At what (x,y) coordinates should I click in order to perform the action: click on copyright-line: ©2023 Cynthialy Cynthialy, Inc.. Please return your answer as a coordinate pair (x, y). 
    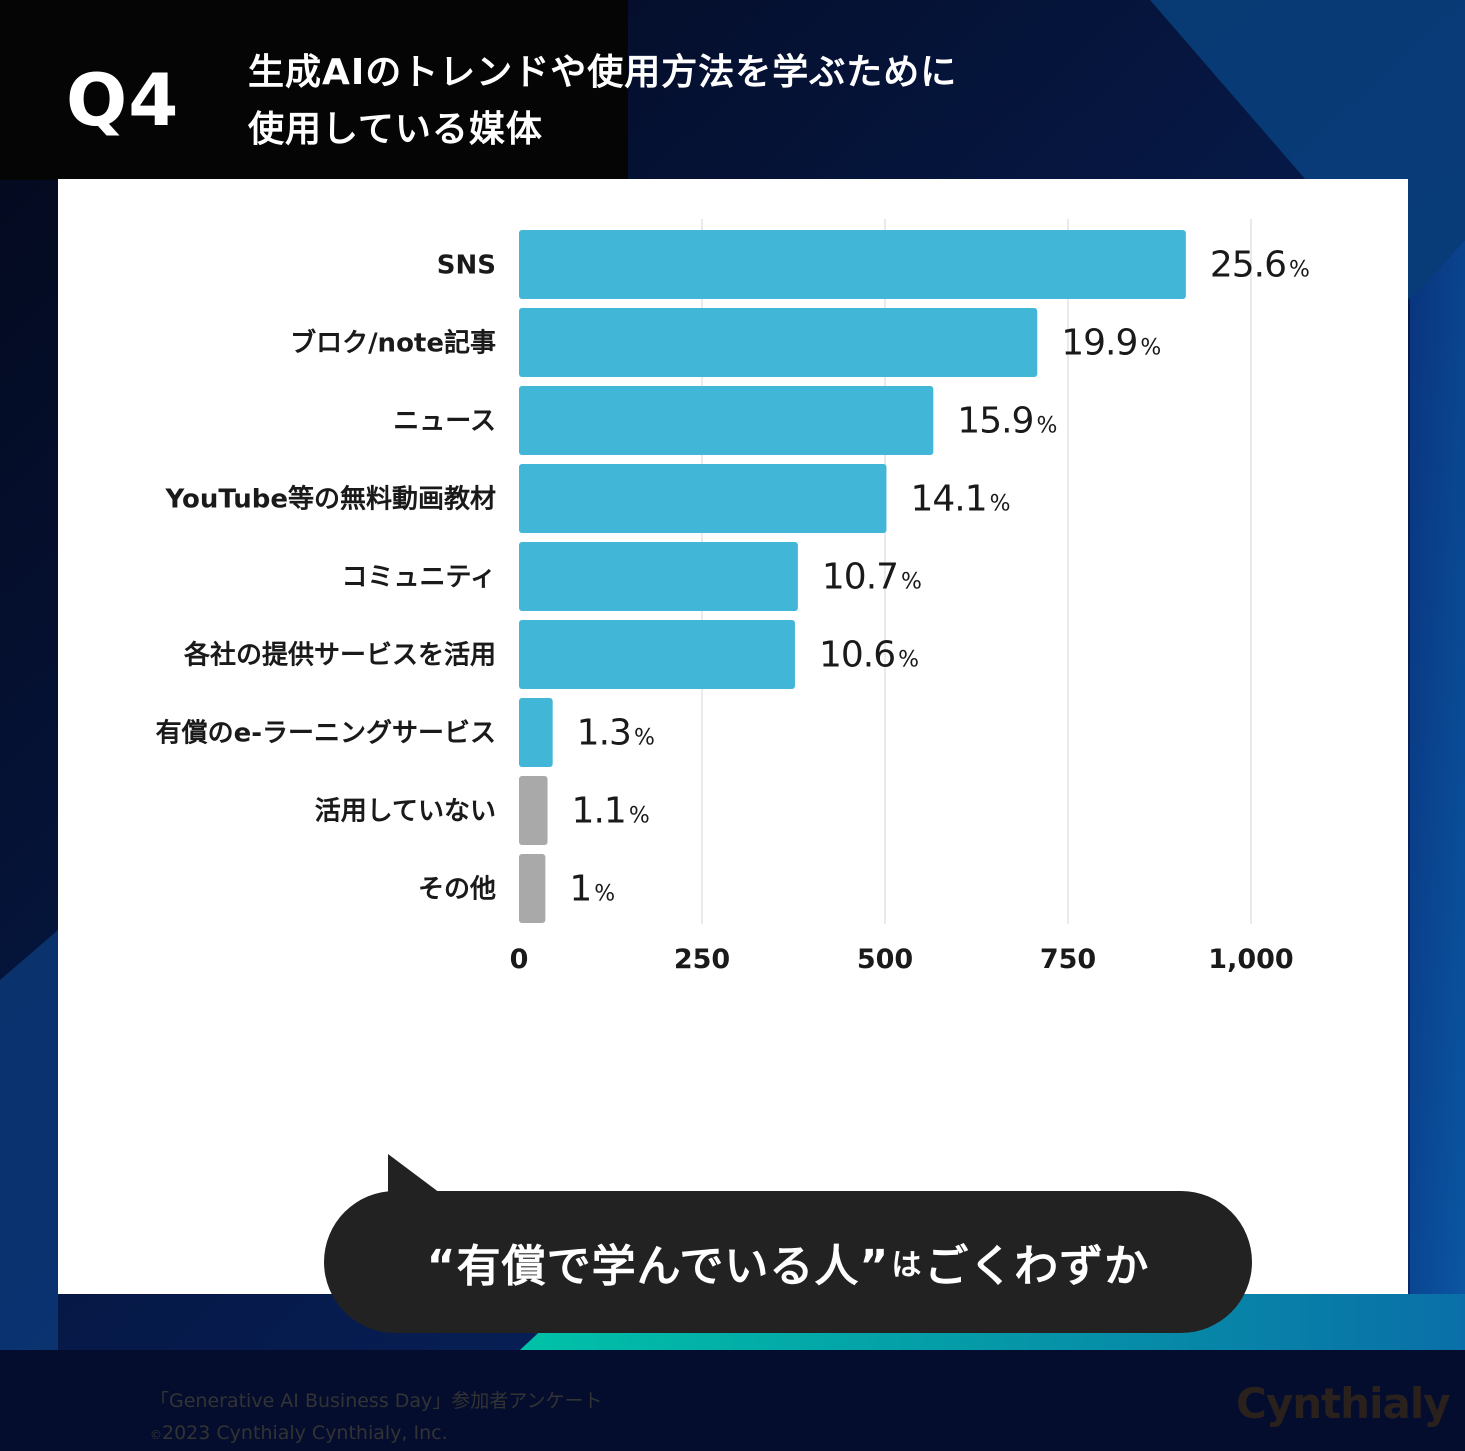
    Looking at the image, I should click on (376, 1434).